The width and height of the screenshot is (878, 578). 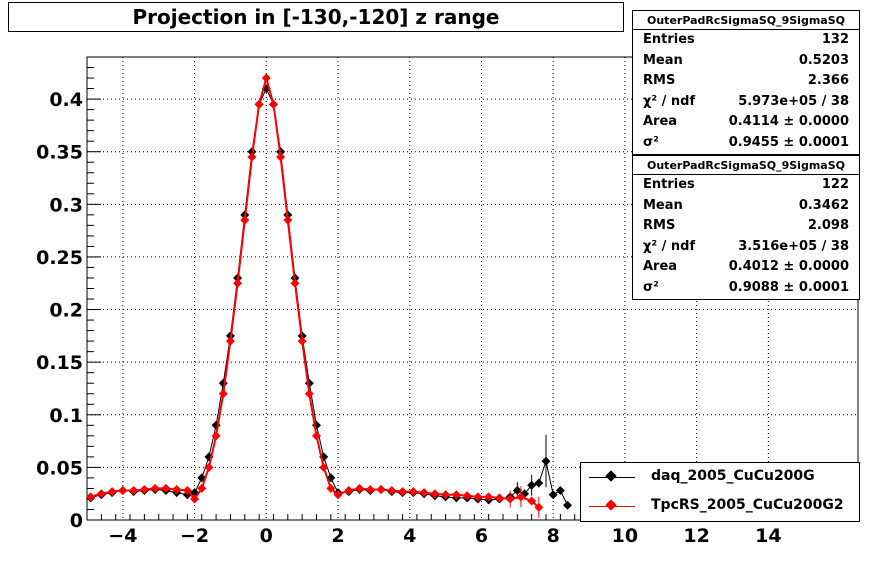 I want to click on legend-item-daq: daq_2005_CuCu200G, so click(x=720, y=477).